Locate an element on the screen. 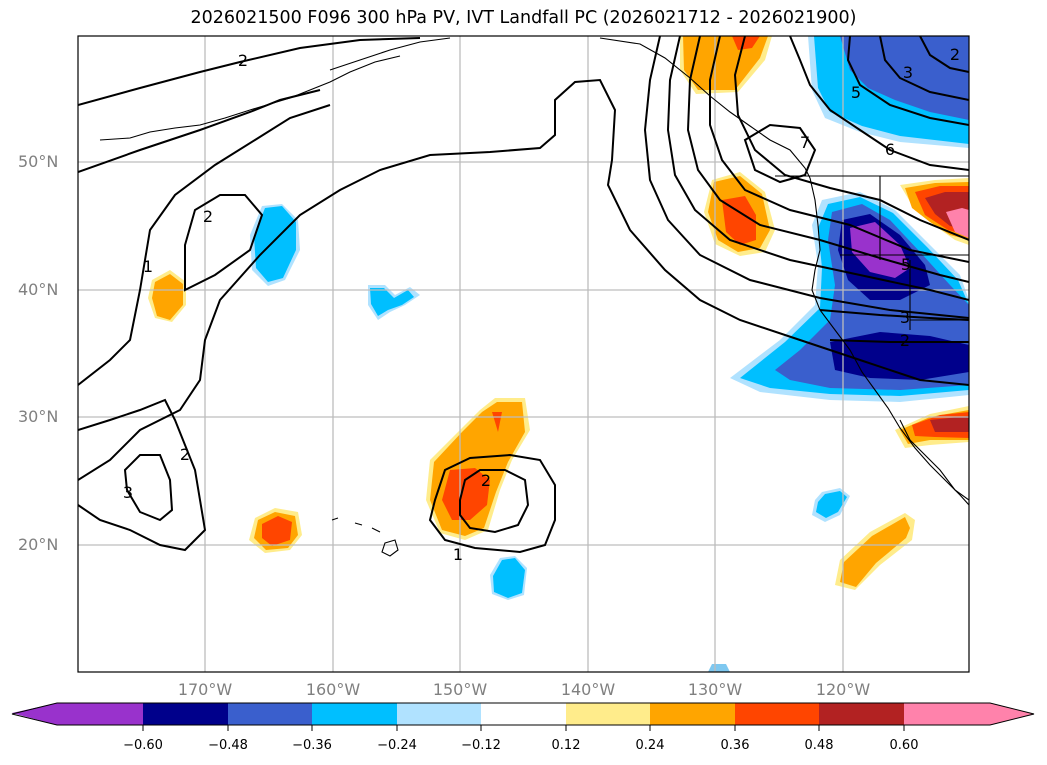  lon-label: 150°W is located at coordinates (460, 689).